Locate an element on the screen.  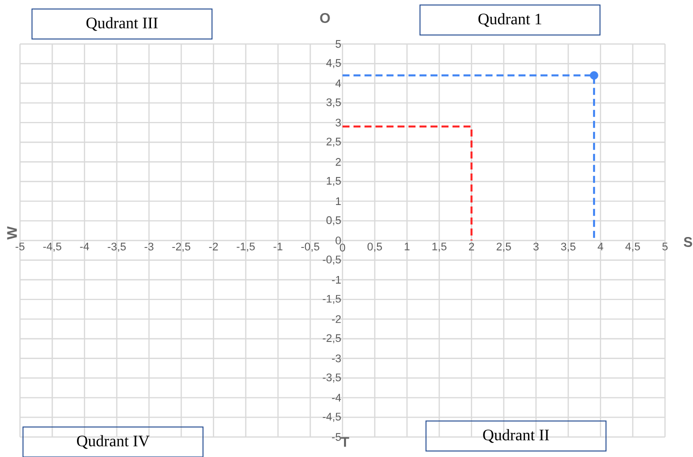
x-tick-label: 5 is located at coordinates (665, 246).